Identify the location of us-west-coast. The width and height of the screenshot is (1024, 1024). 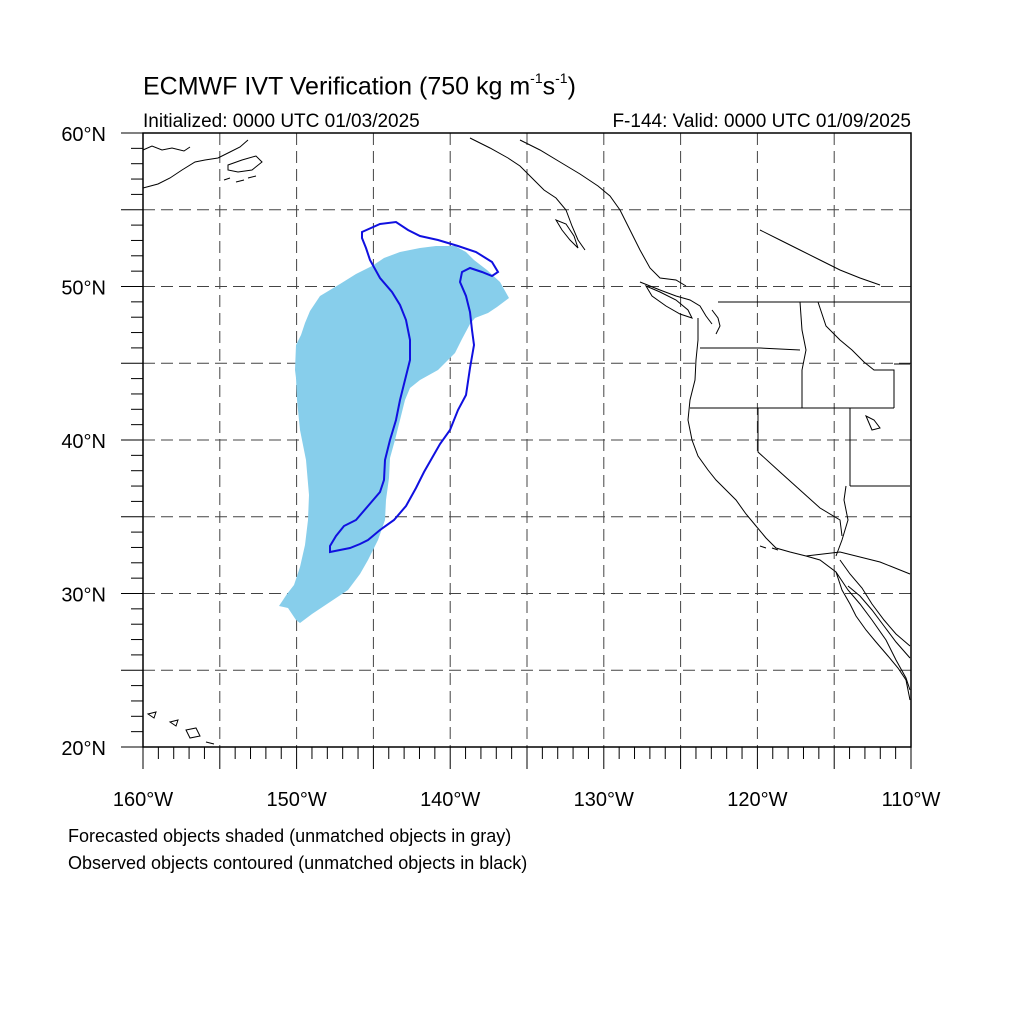
(799, 504).